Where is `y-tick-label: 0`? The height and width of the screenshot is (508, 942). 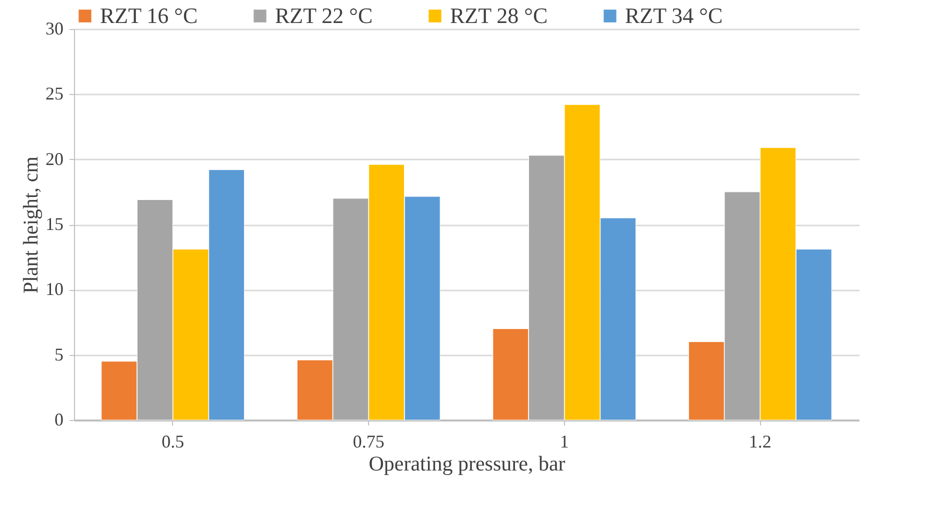 y-tick-label: 0 is located at coordinates (59, 420).